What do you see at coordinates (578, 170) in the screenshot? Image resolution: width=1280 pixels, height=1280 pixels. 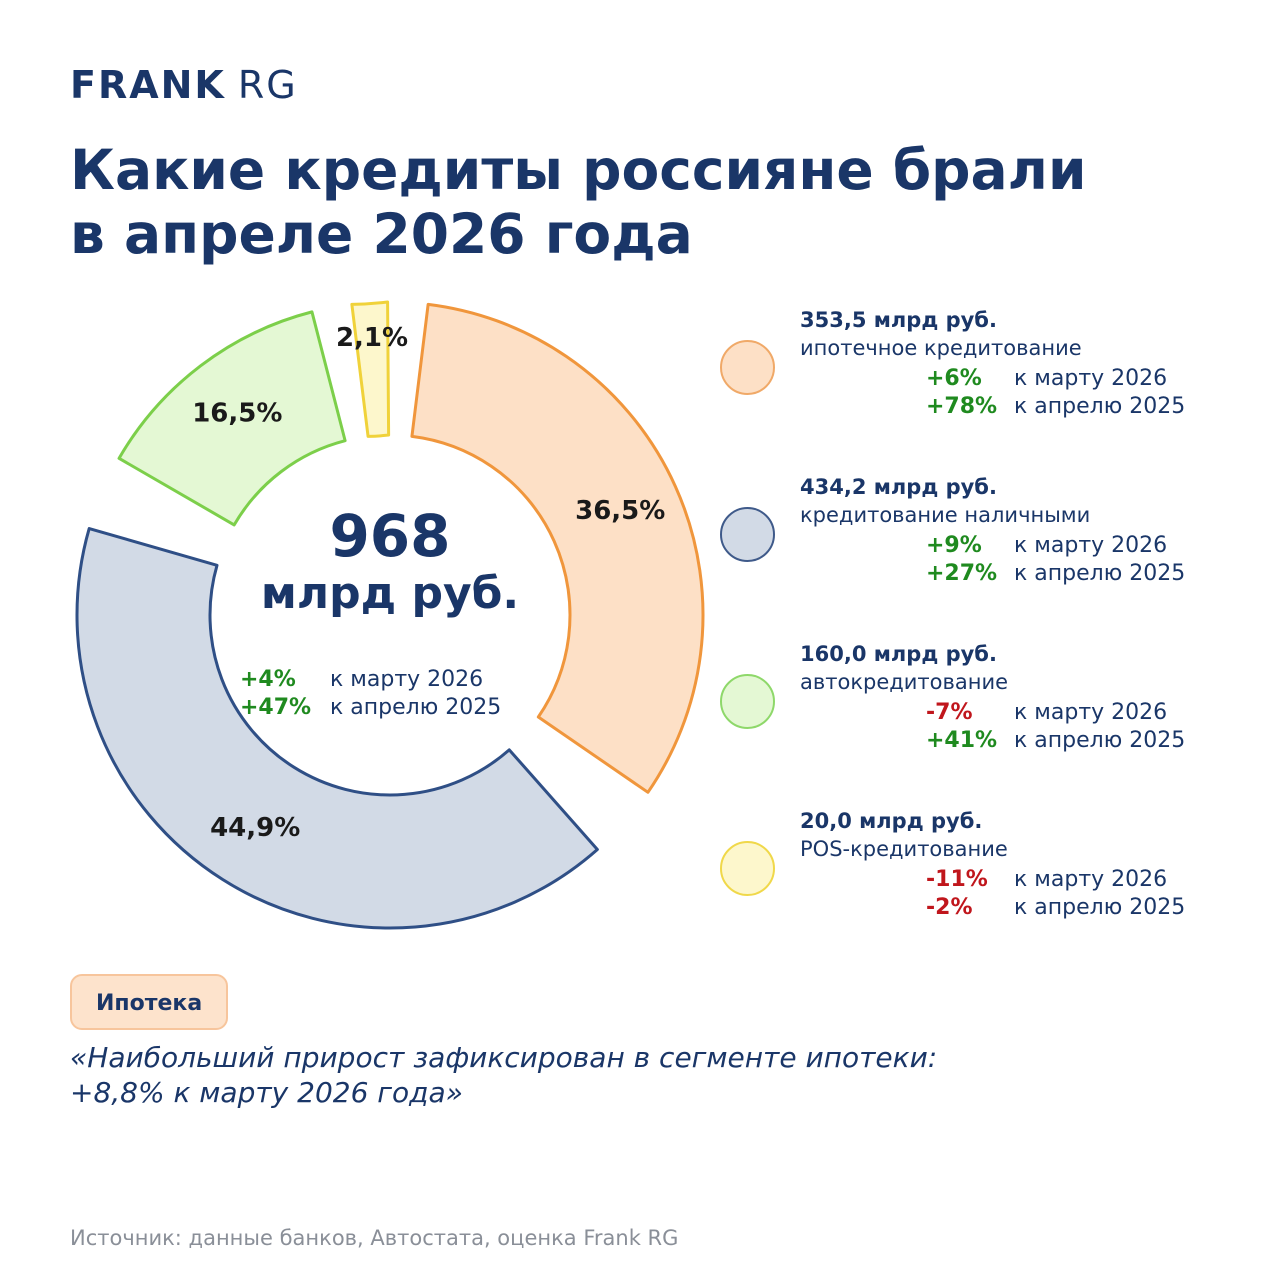 I see `title-line-1: Какие кредиты россияне брали` at bounding box center [578, 170].